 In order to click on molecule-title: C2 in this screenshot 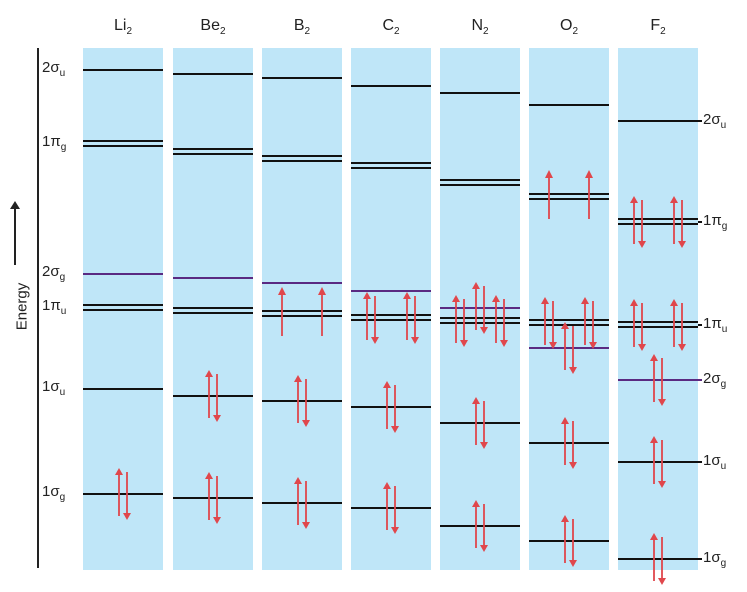, I will do `click(391, 27)`.